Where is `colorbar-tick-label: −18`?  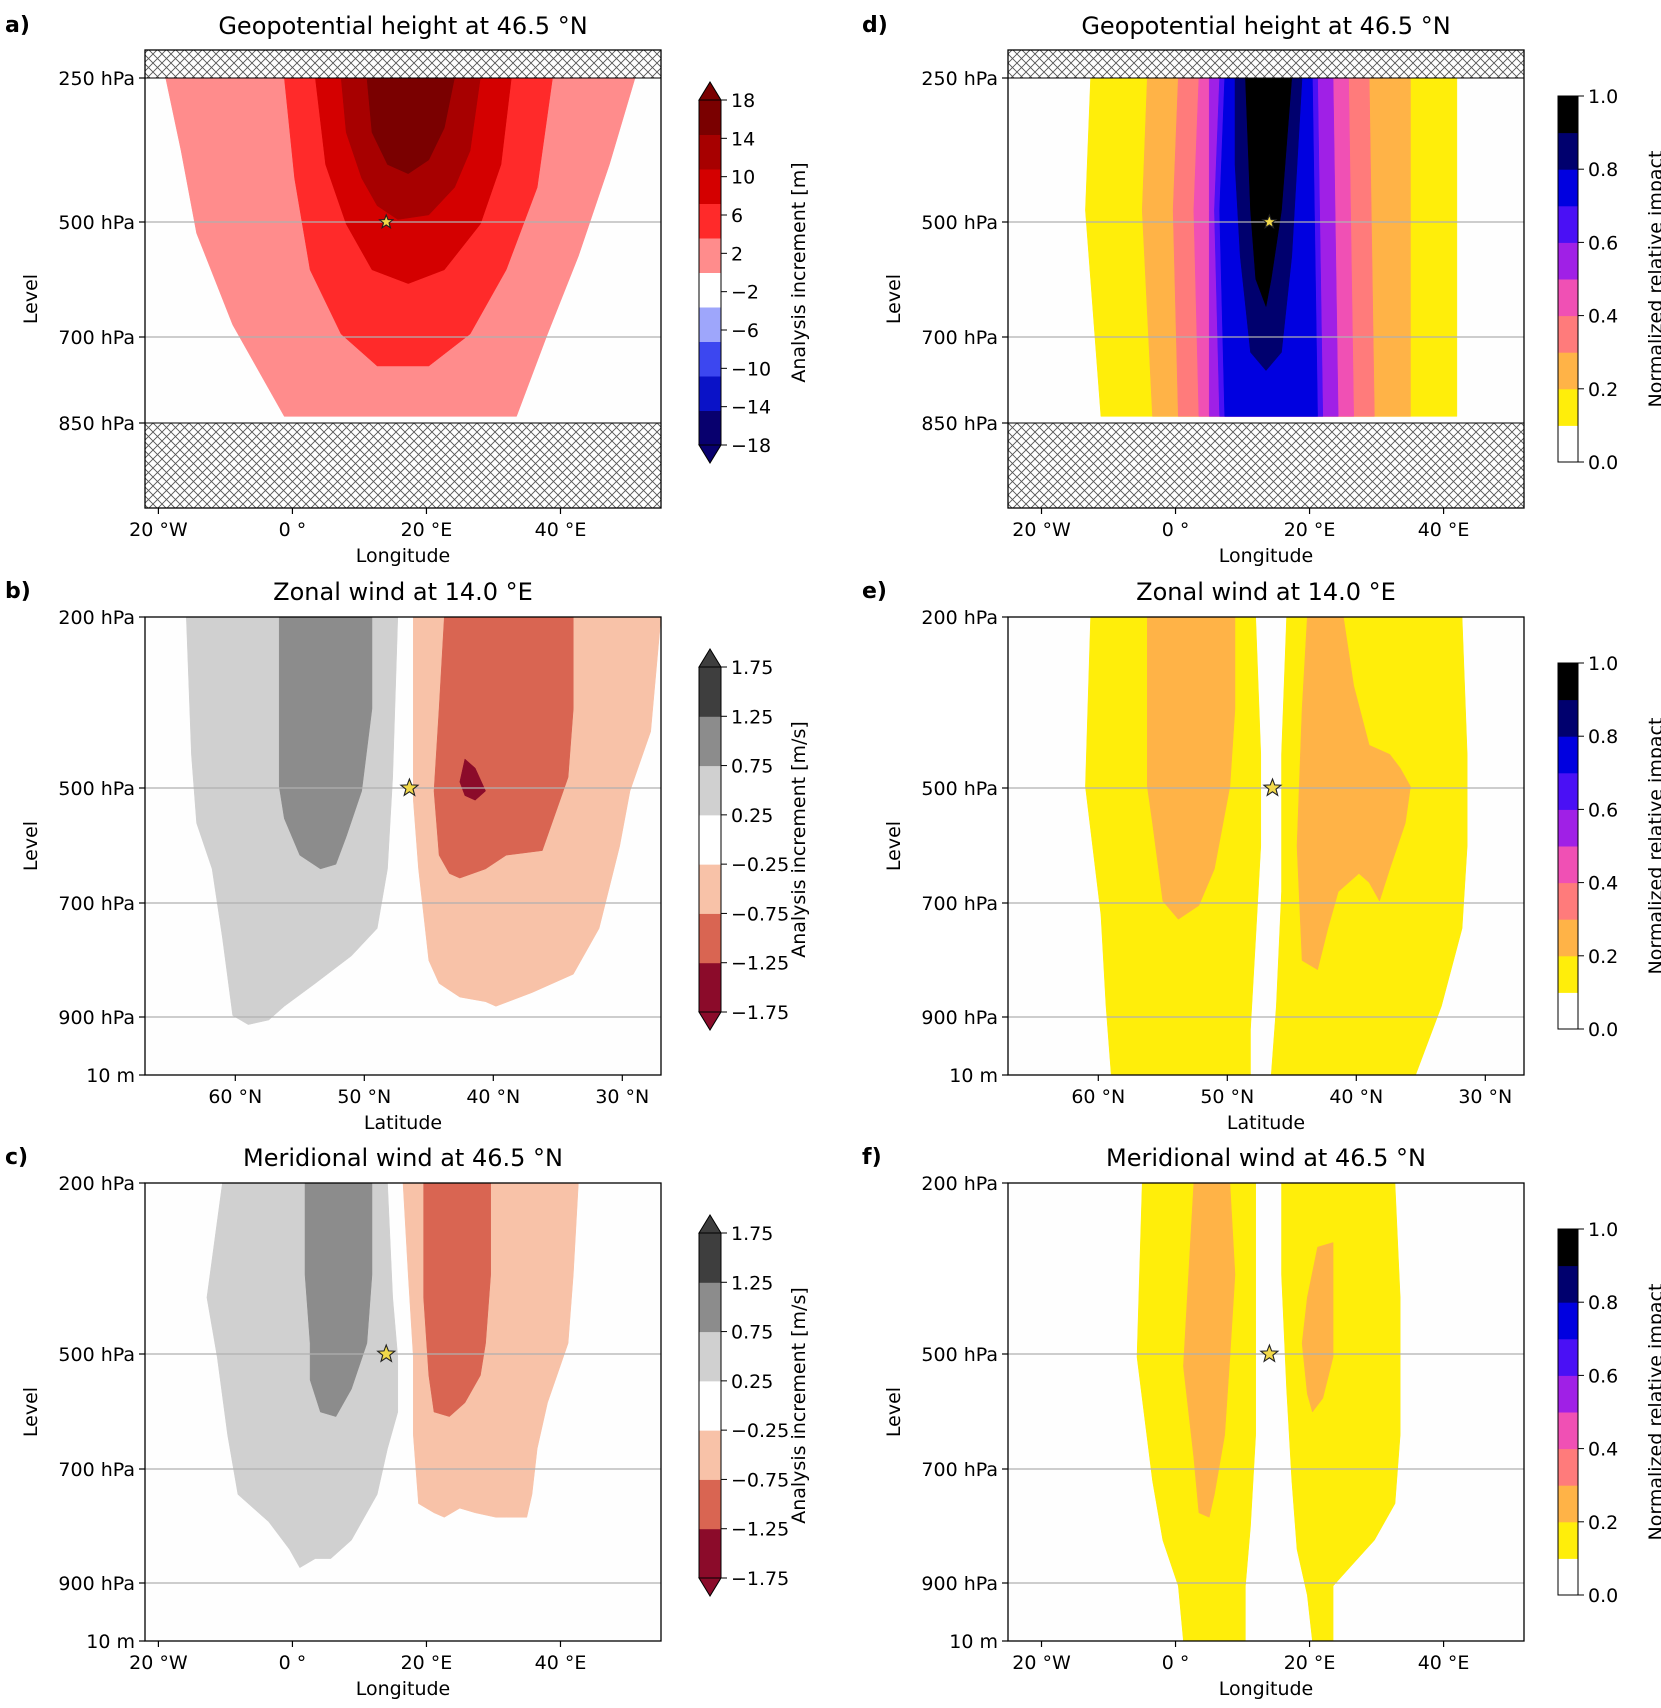 colorbar-tick-label: −18 is located at coordinates (751, 446).